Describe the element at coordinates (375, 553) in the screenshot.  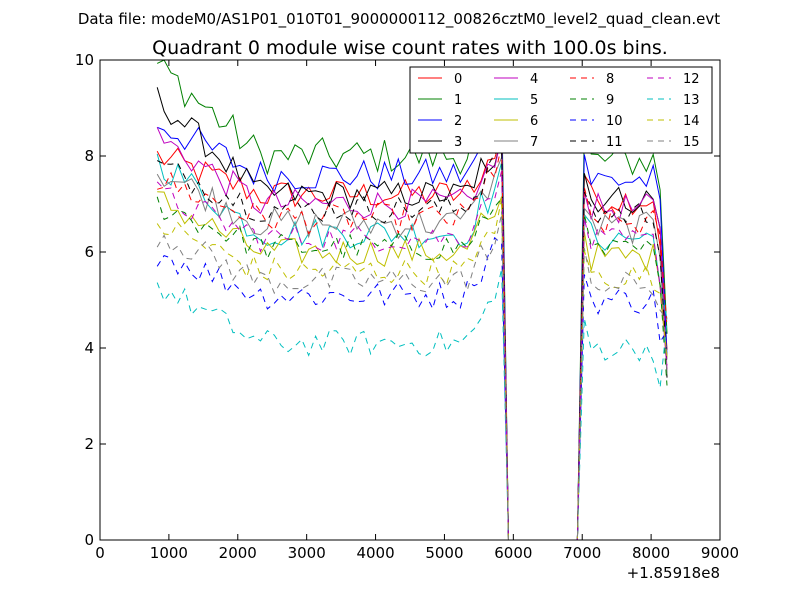
I see `x-tick-label: 4000` at that location.